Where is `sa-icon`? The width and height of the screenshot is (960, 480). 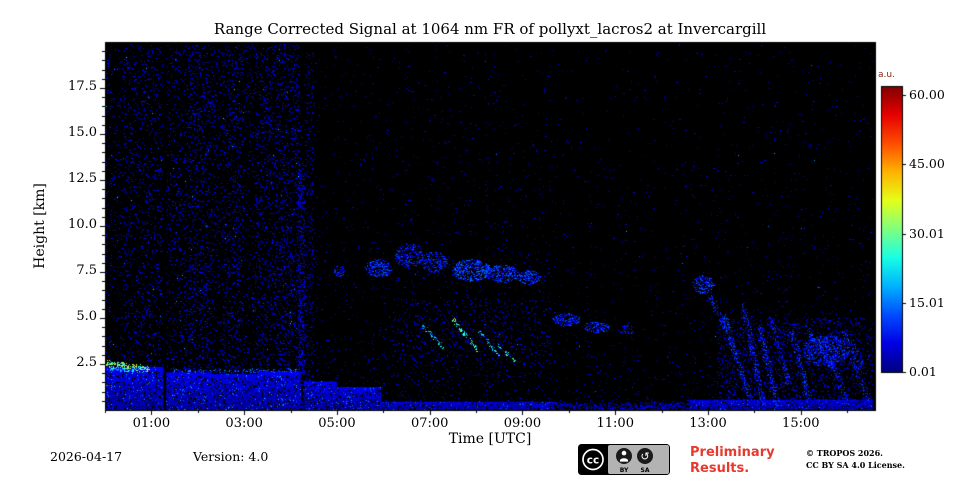 sa-icon is located at coordinates (645, 456).